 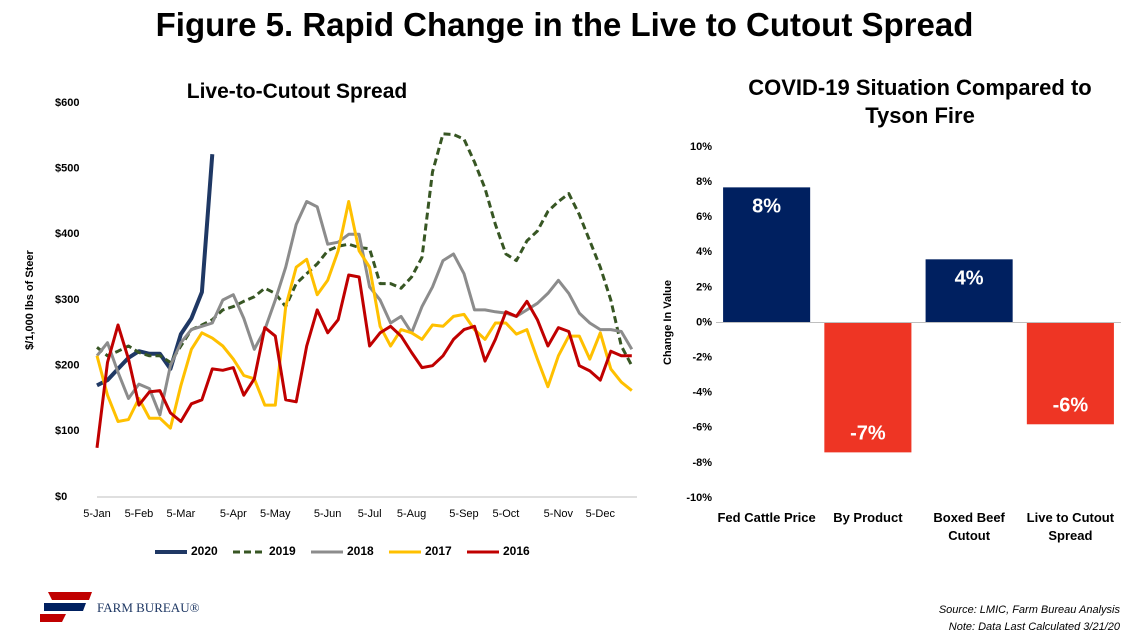 I want to click on legend-label: 2017, so click(x=438, y=551).